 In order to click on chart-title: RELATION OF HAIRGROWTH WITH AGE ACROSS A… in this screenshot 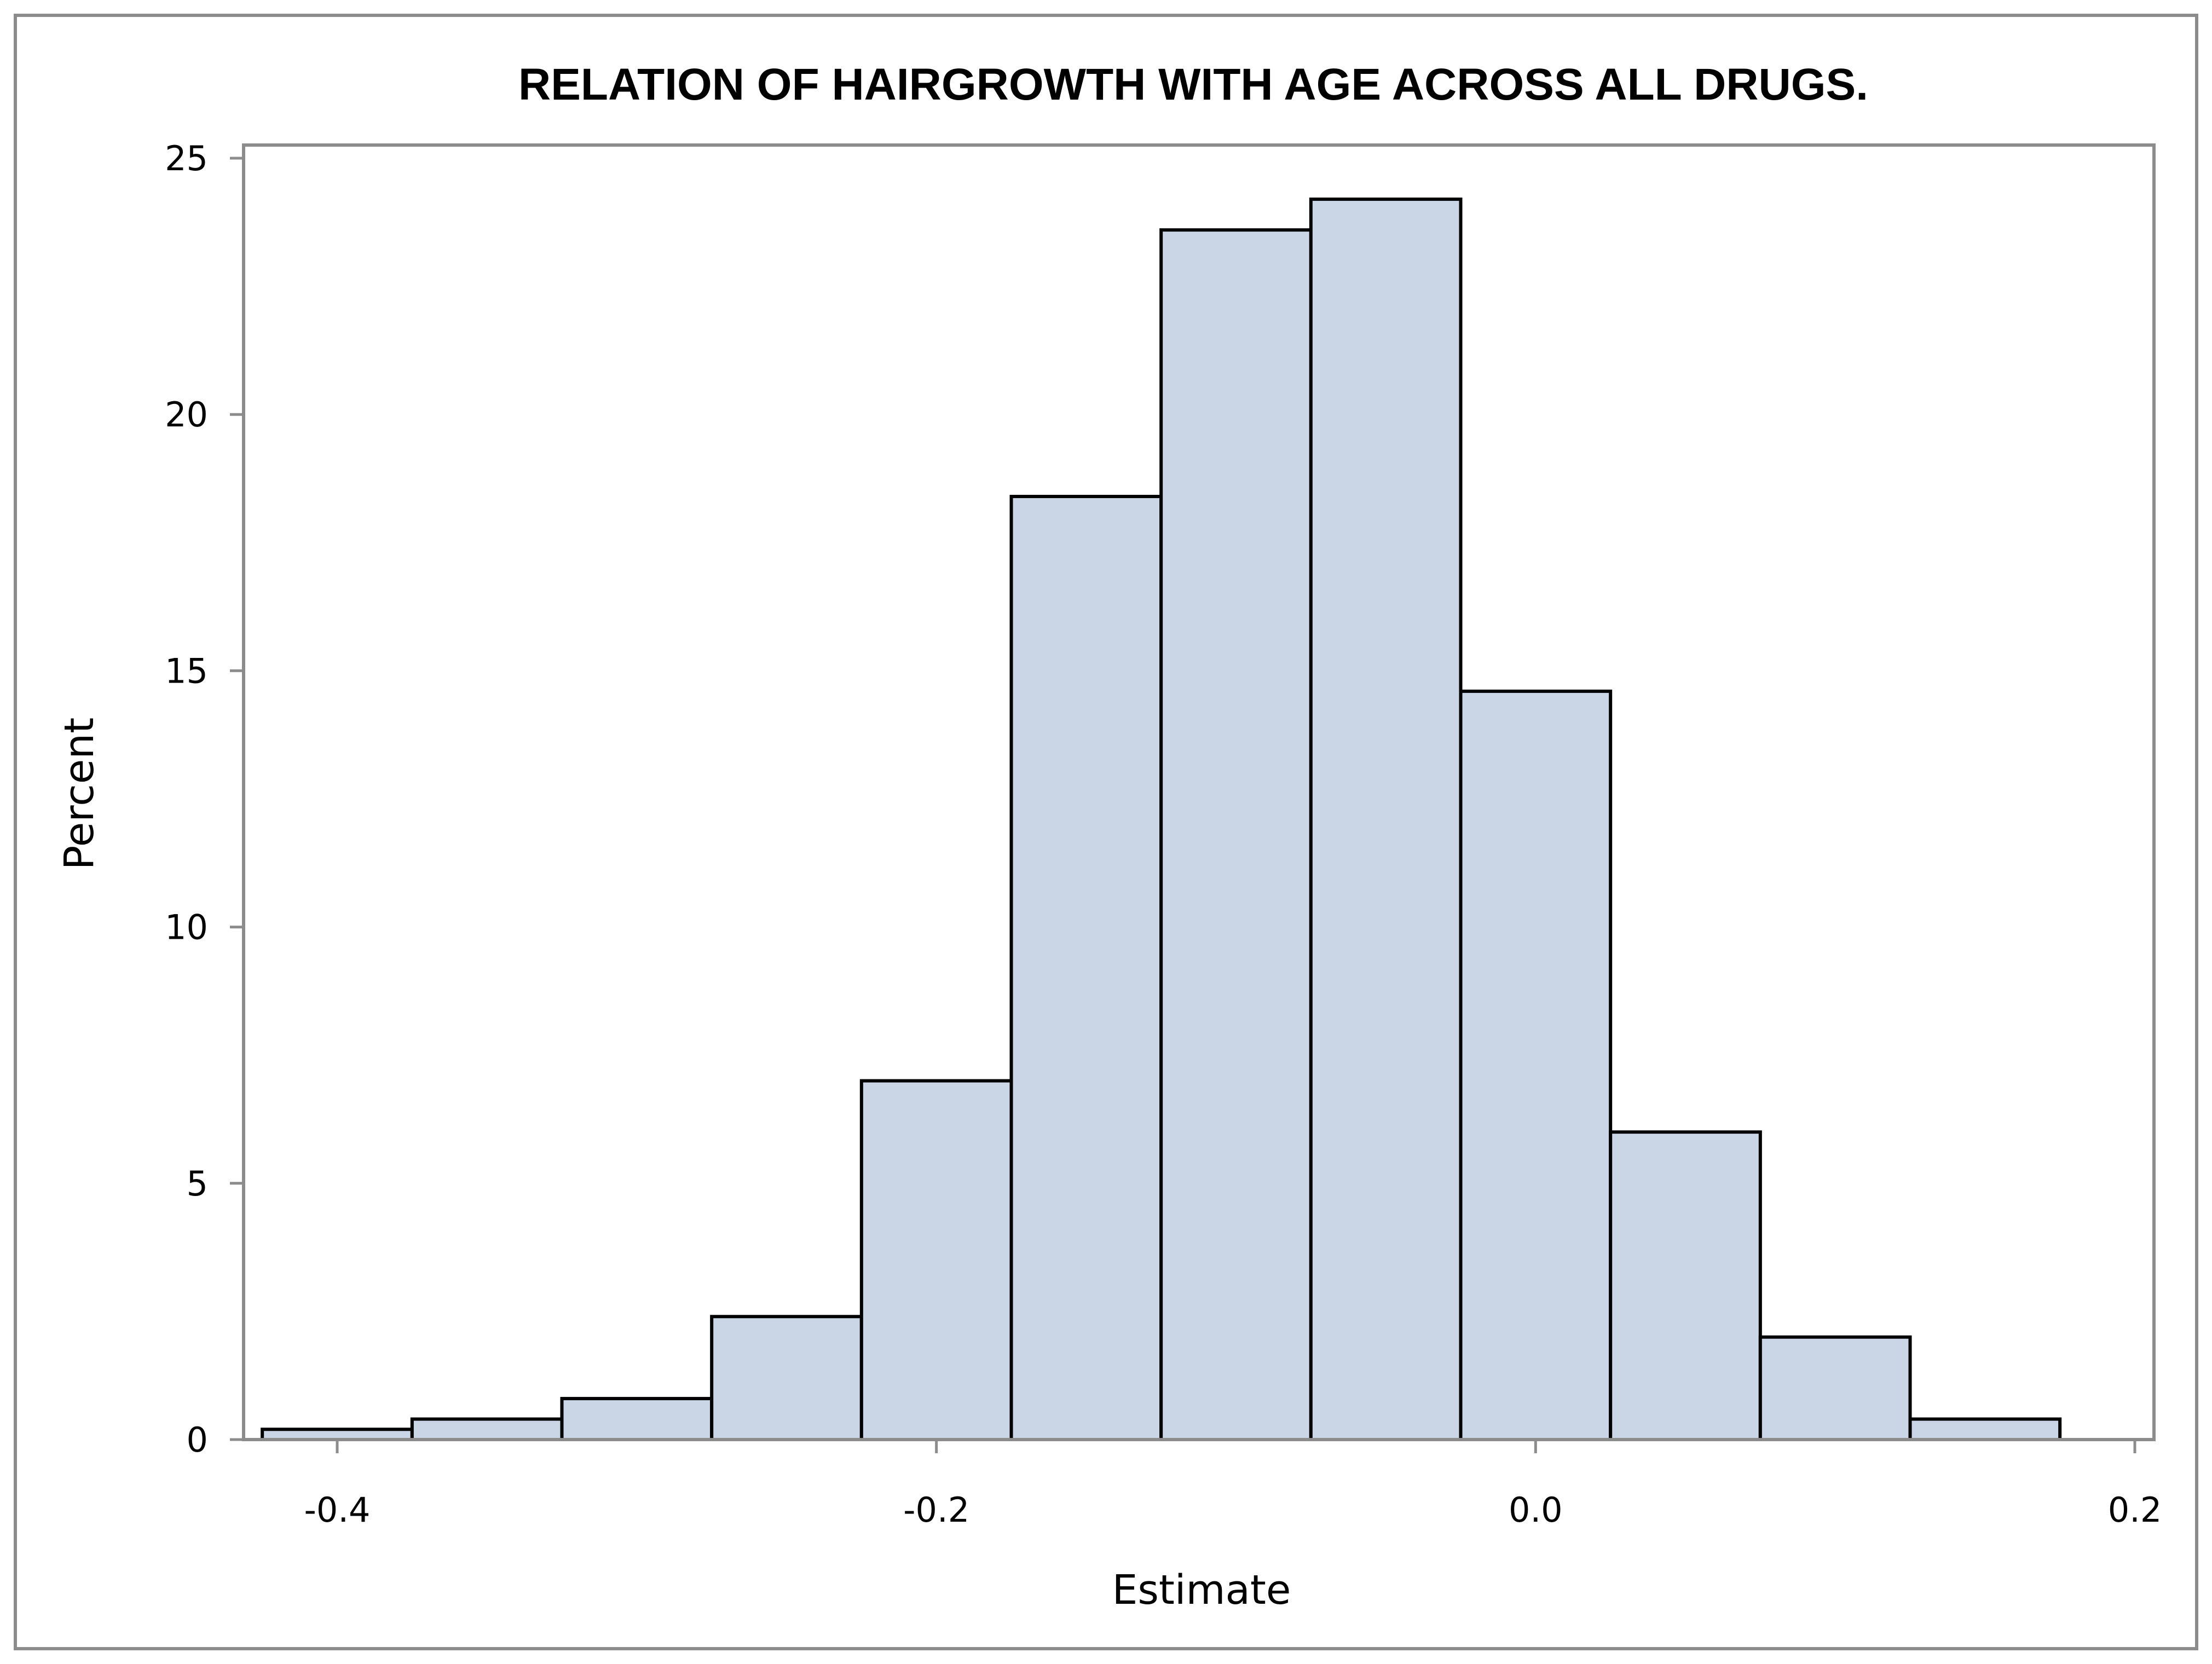, I will do `click(1193, 84)`.